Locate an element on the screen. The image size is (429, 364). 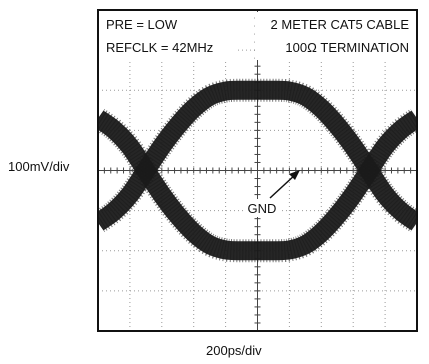
annotation-right-line: 100Ω TERMINATION is located at coordinates (347, 47).